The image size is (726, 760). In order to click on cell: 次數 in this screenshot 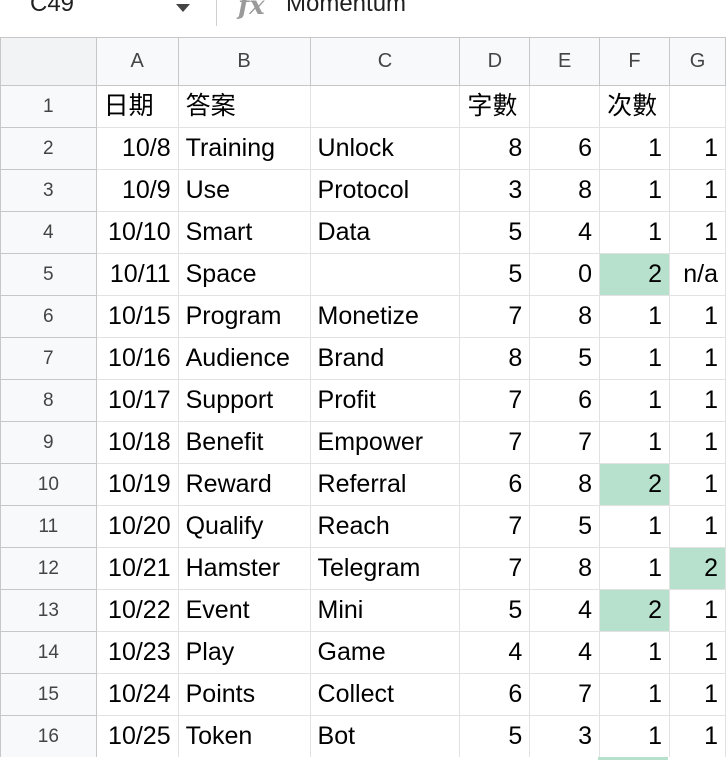, I will do `click(634, 106)`.